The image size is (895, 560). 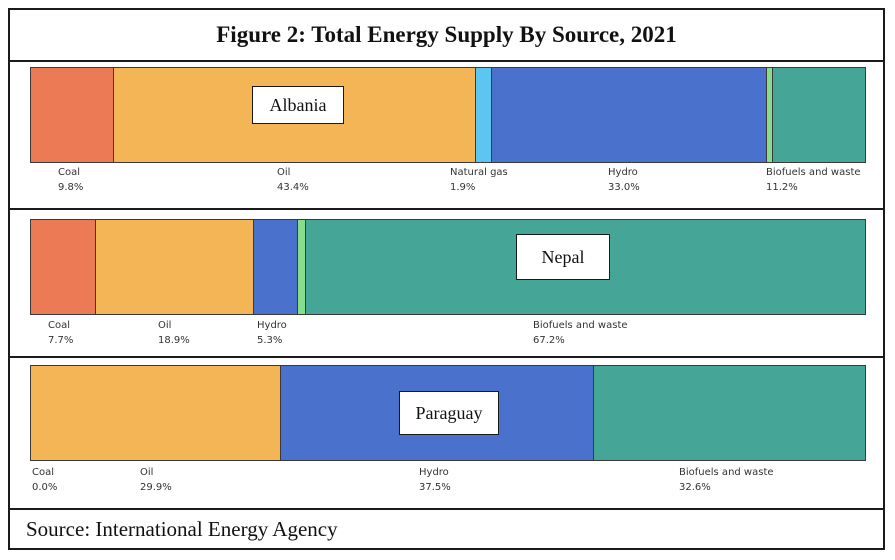 I want to click on segment-label-oil: Oil 29.9%, so click(x=156, y=480).